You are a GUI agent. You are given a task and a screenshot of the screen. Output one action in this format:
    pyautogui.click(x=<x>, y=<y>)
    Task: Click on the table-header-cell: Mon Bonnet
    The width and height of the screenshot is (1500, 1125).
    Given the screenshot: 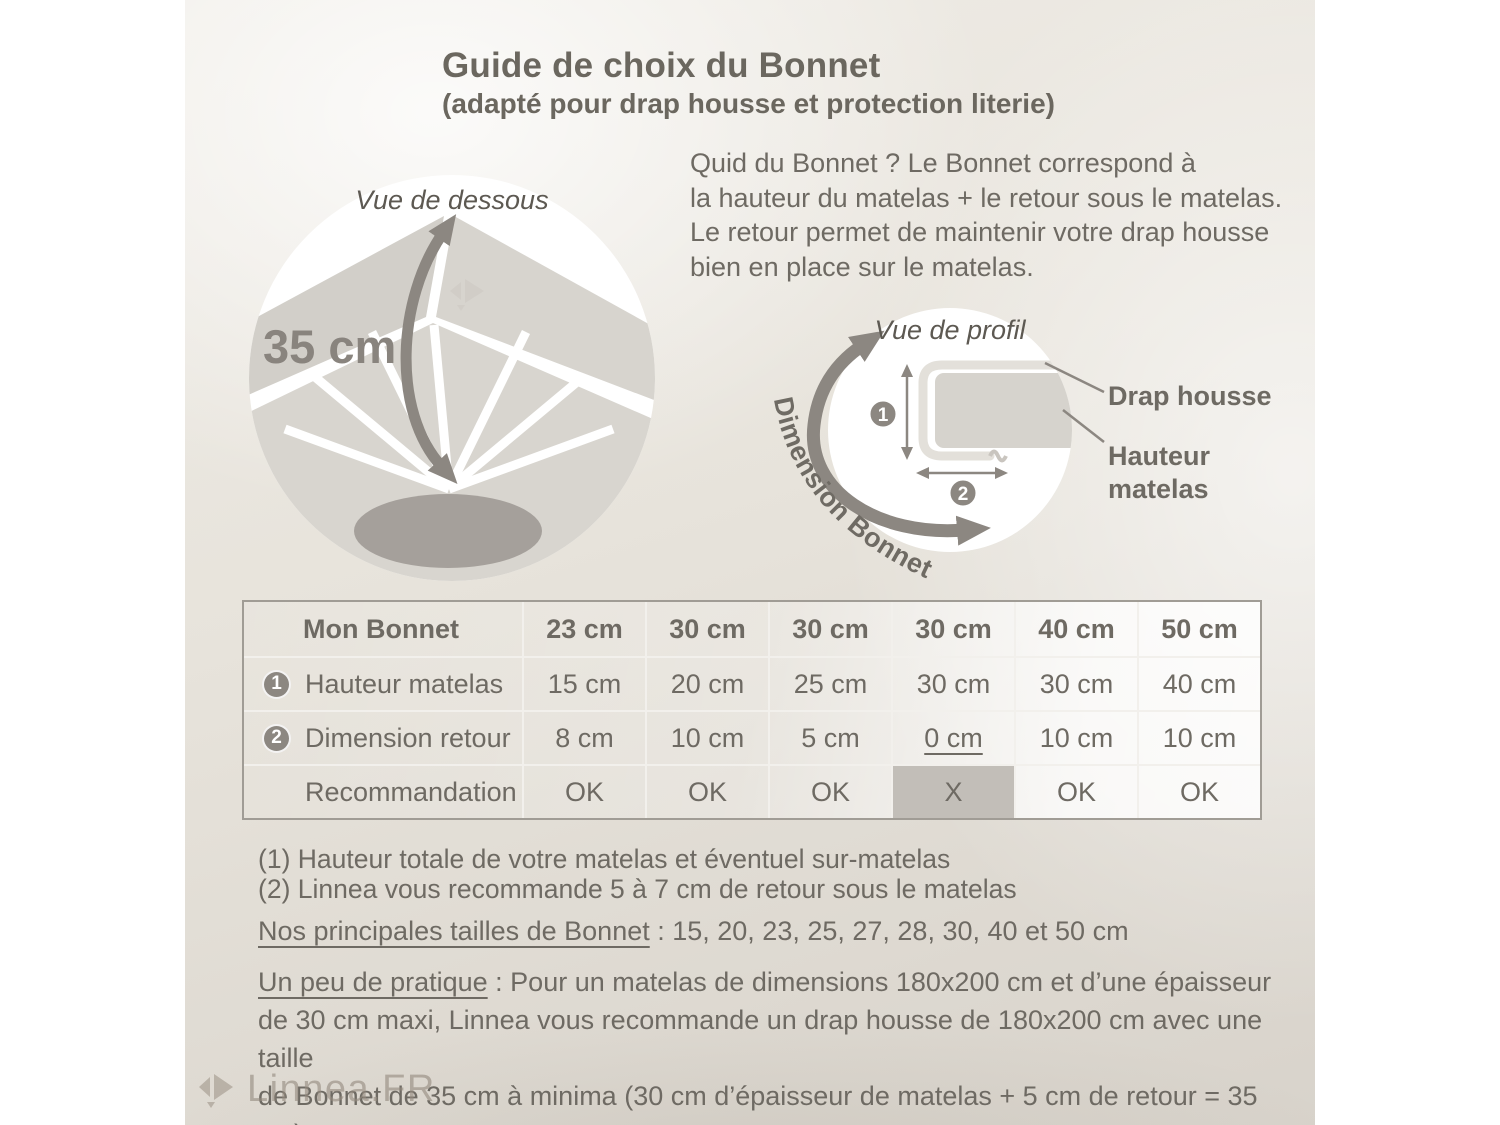 What is the action you would take?
    pyautogui.click(x=381, y=628)
    